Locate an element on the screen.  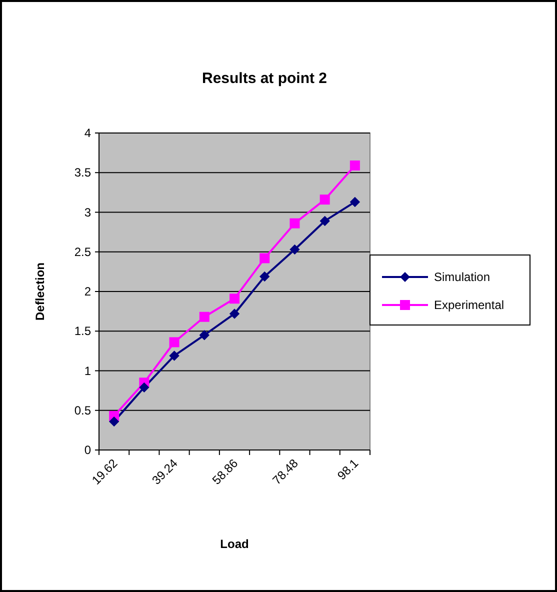
x-tick-label: 98.1 is located at coordinates (348, 469).